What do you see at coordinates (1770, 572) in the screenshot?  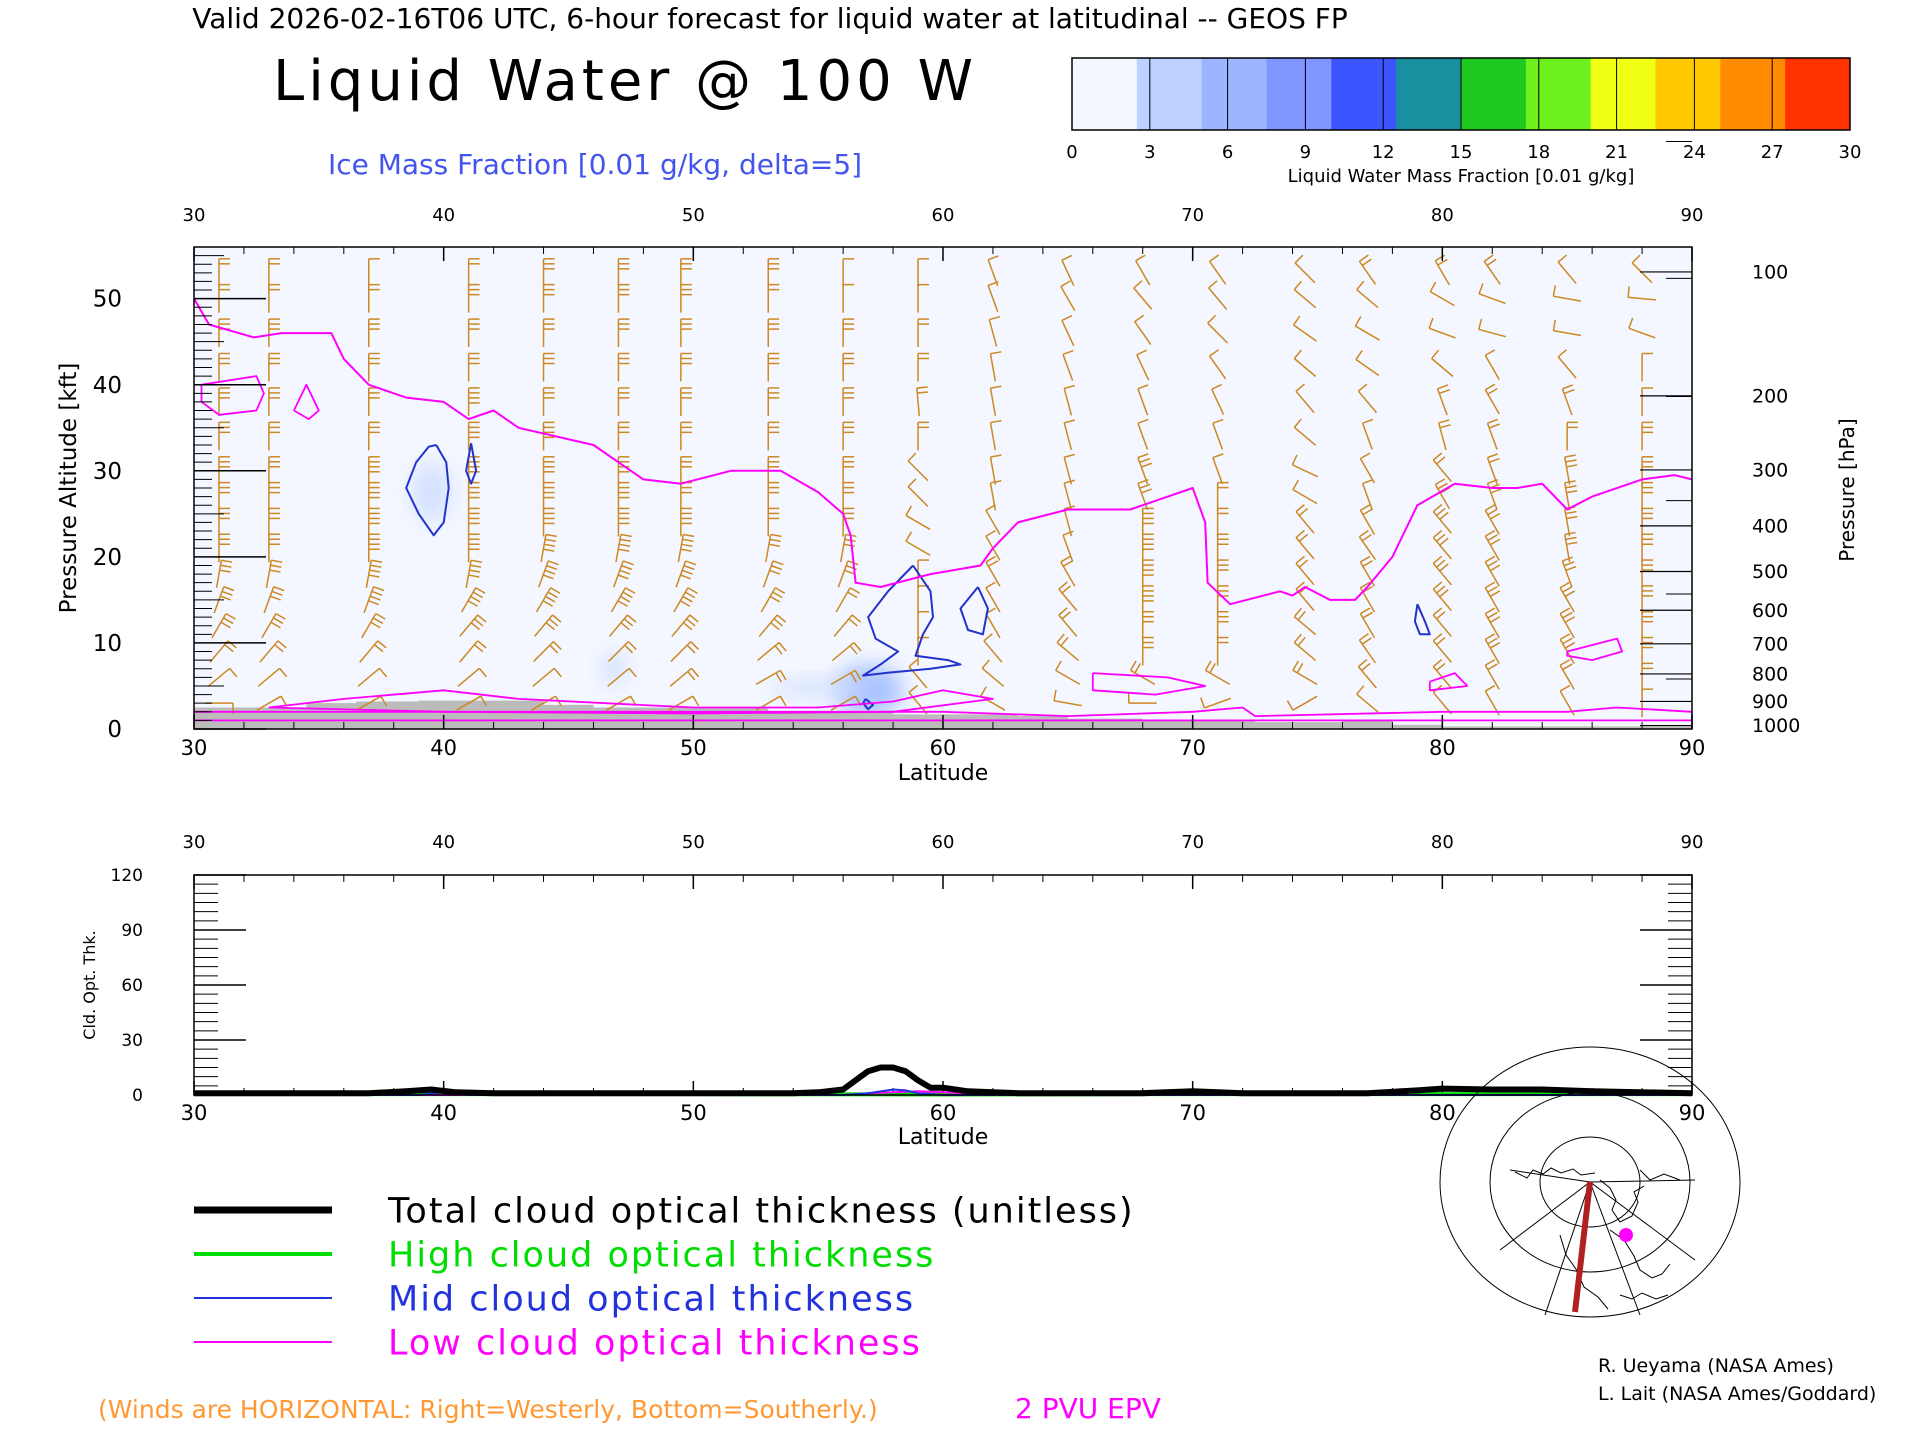 I see `pressure-tick-label: 500` at bounding box center [1770, 572].